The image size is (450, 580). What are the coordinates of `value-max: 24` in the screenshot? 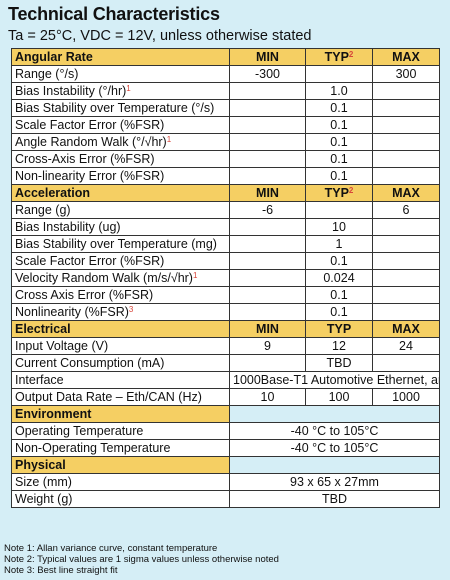 It's located at (406, 346).